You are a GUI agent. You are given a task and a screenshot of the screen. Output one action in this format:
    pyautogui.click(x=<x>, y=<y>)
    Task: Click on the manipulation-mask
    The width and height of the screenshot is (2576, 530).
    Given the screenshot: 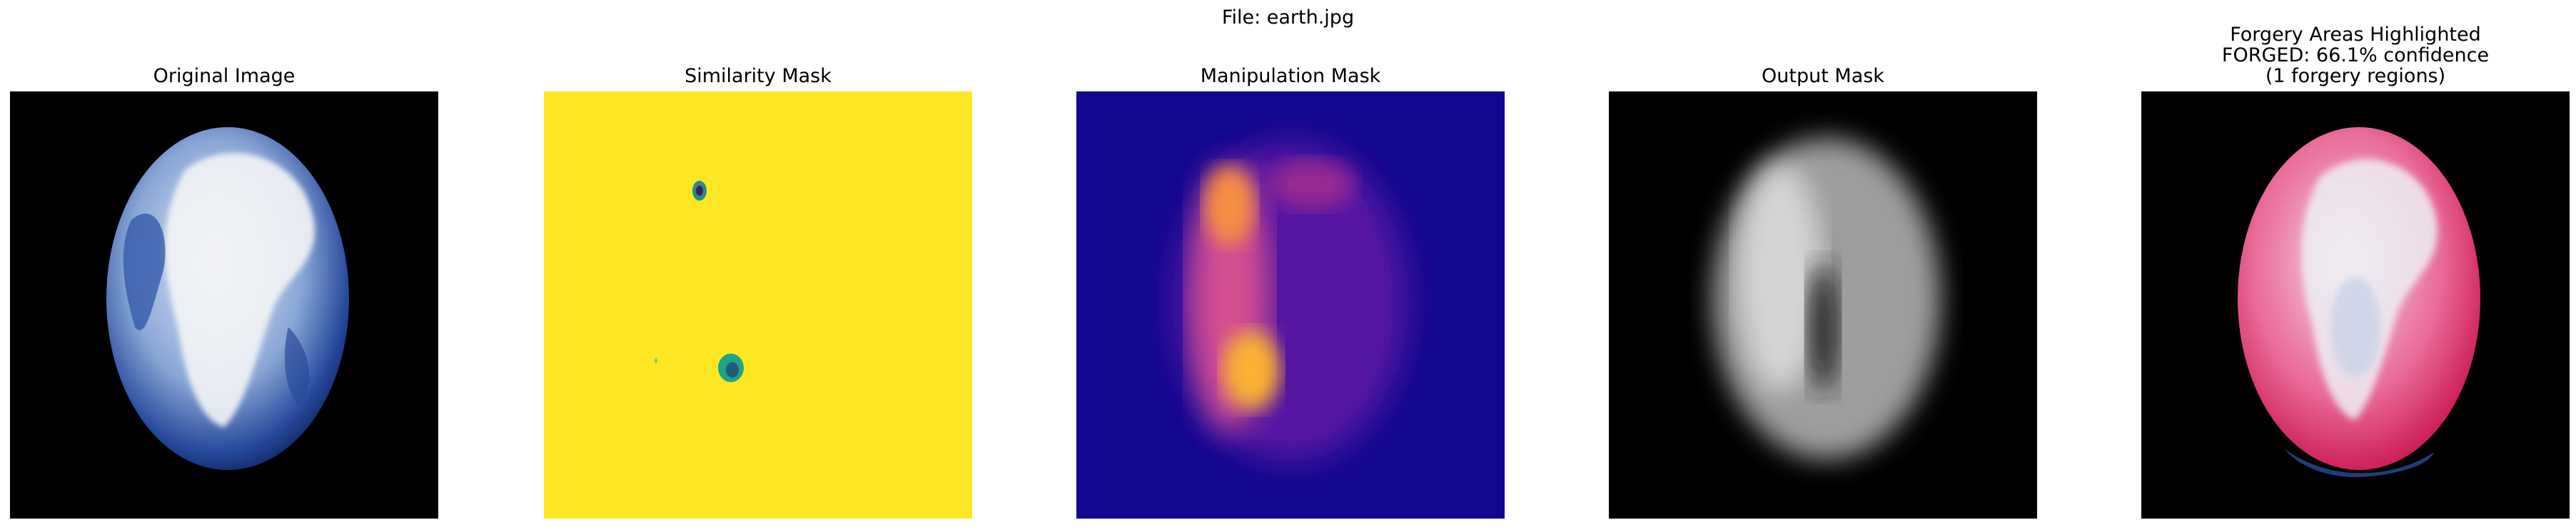 What is the action you would take?
    pyautogui.click(x=1290, y=305)
    